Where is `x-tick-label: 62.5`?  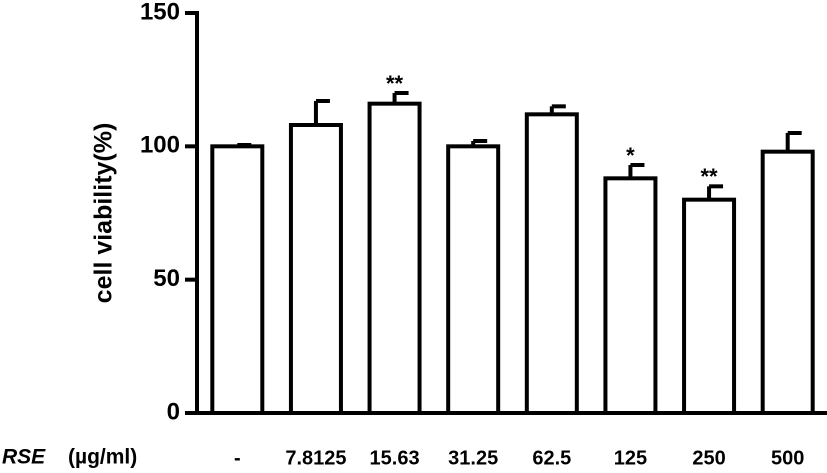 x-tick-label: 62.5 is located at coordinates (551, 458).